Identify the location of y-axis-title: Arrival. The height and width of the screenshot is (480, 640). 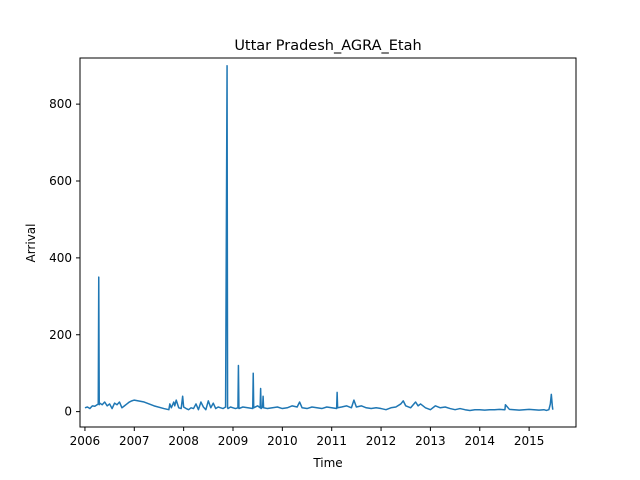
(31, 243).